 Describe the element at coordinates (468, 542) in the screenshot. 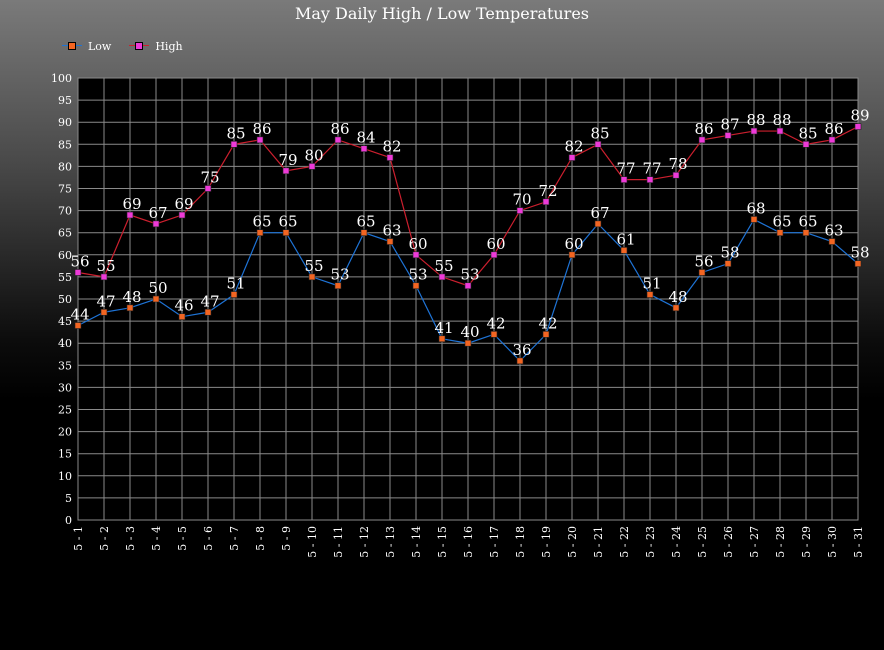

I see `x-tick-label: 5 - 16` at that location.